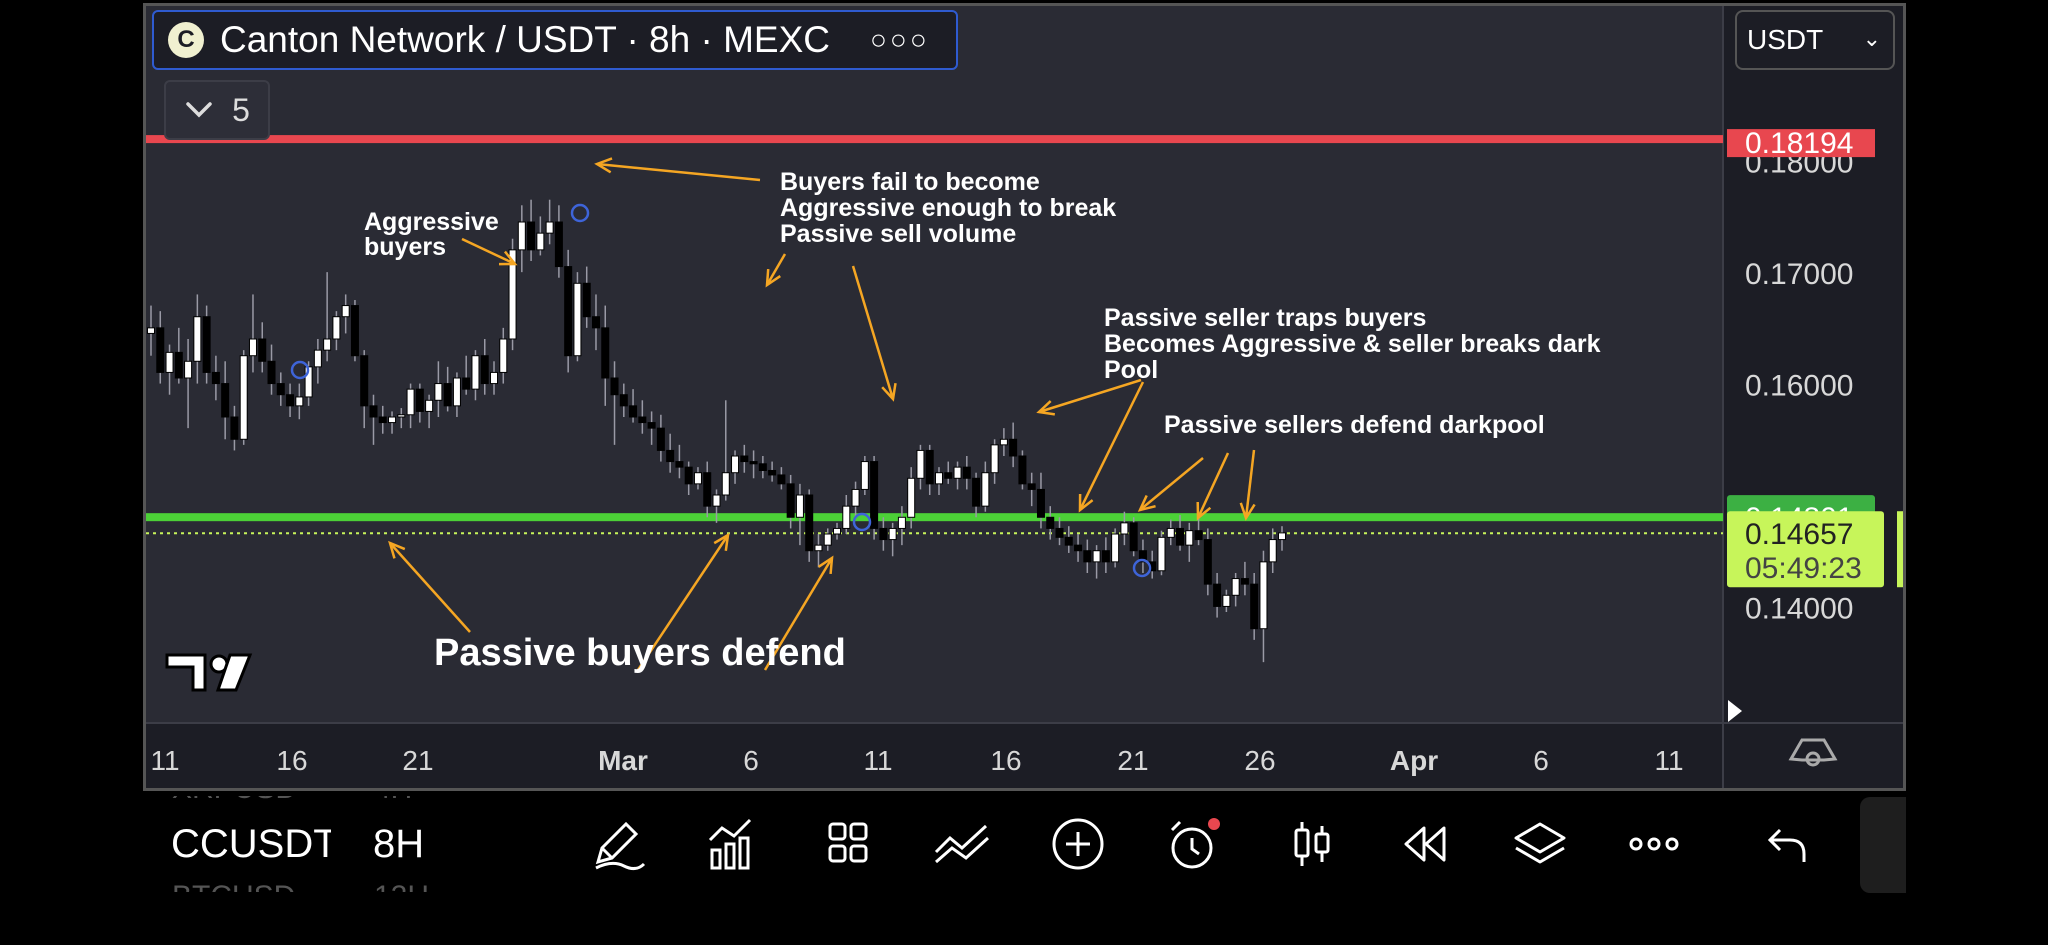  I want to click on toolbar-scroll-handle, so click(1883, 845).